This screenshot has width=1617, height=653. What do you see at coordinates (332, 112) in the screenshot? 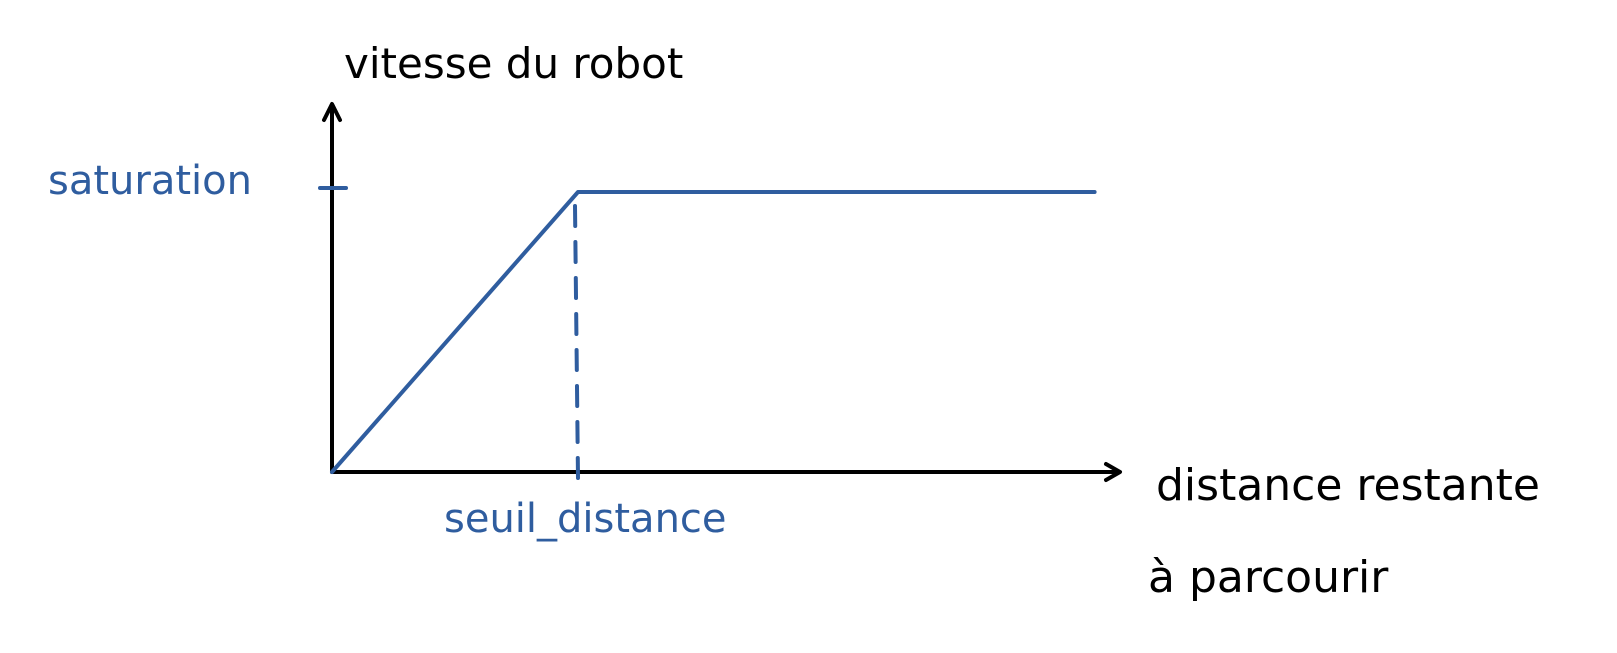
I see `y-axis-arrowhead` at bounding box center [332, 112].